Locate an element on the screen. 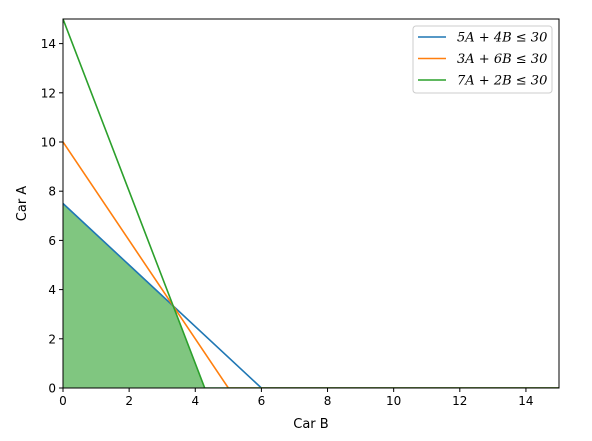  y-tick-label: 6 is located at coordinates (52, 241).